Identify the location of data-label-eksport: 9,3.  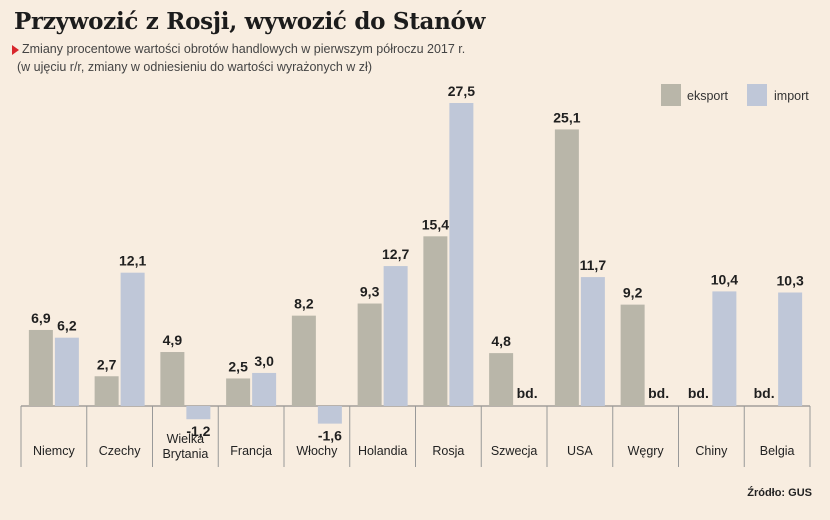
(370, 292).